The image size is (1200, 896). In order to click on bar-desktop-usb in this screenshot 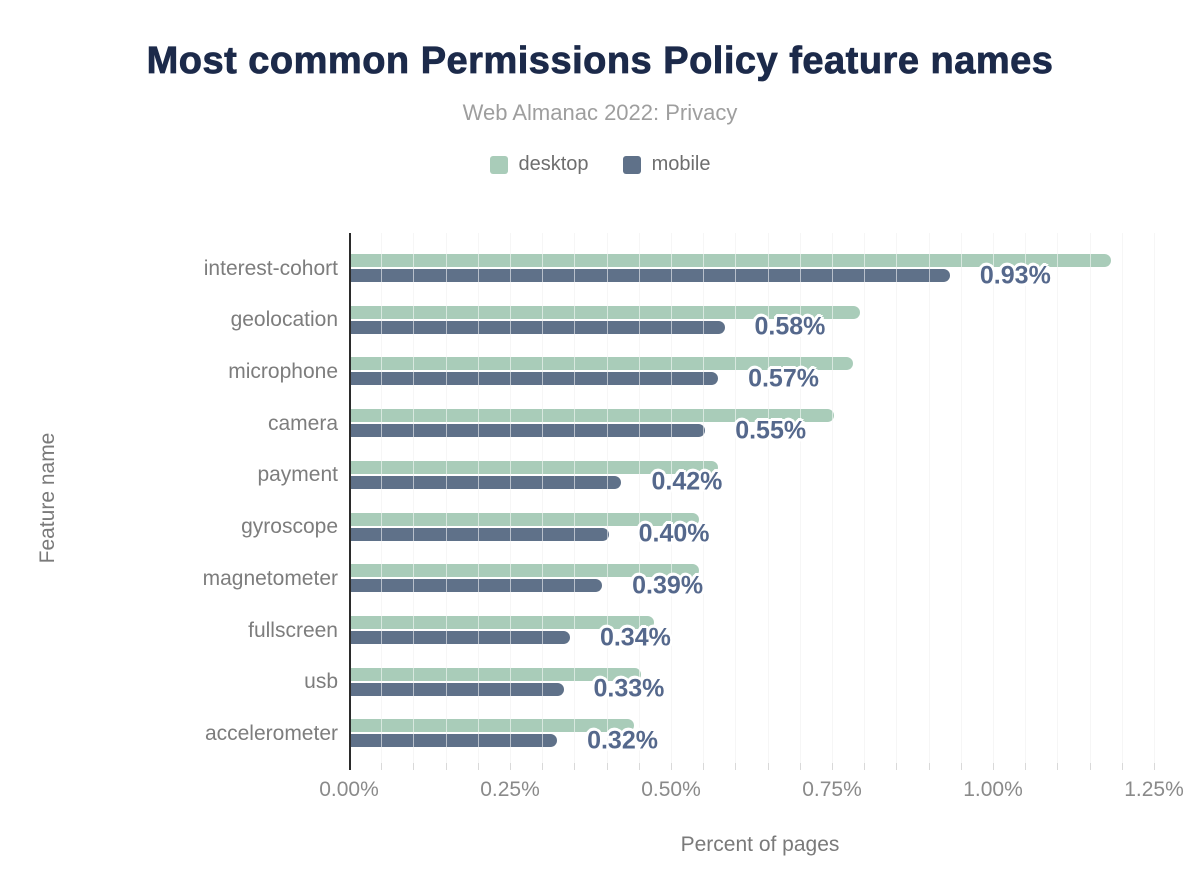, I will do `click(496, 674)`.